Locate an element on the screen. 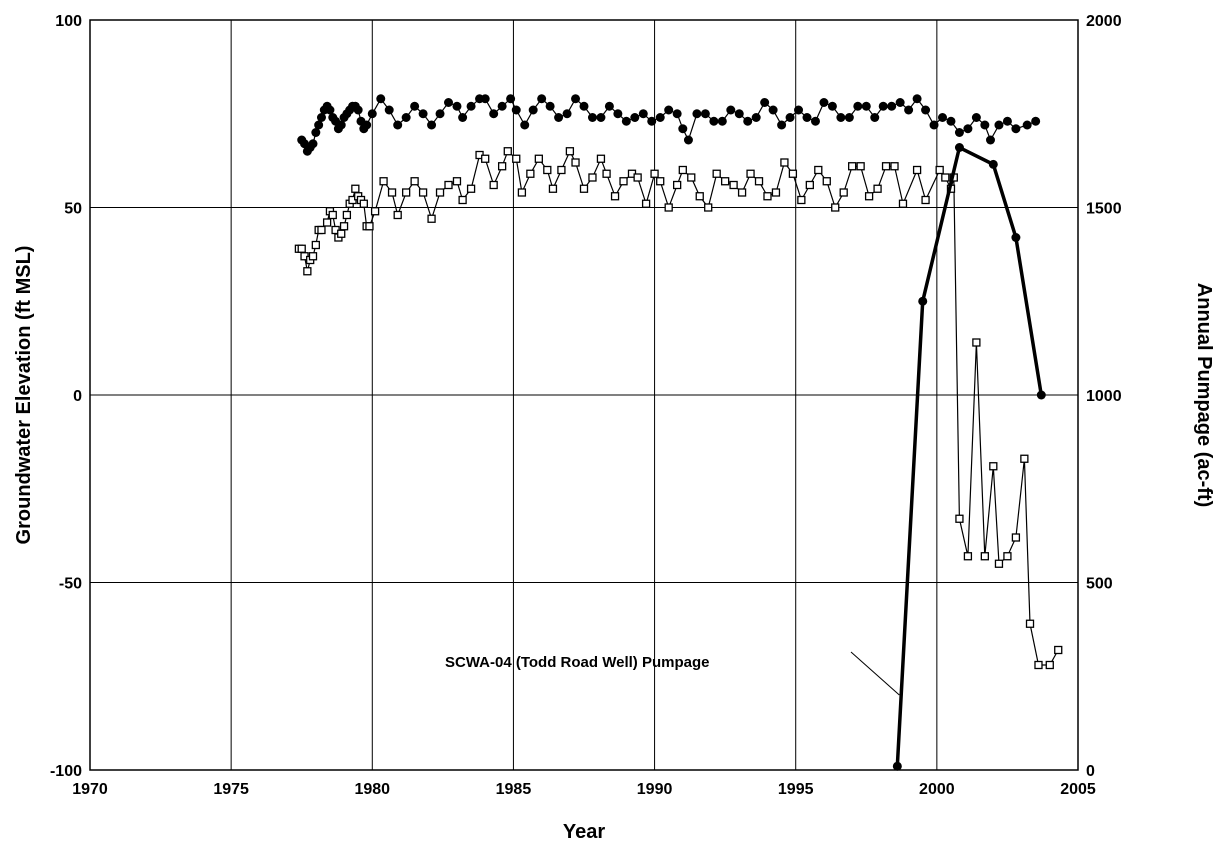 The image size is (1222, 859). y-tick-label: 0 is located at coordinates (77, 396).